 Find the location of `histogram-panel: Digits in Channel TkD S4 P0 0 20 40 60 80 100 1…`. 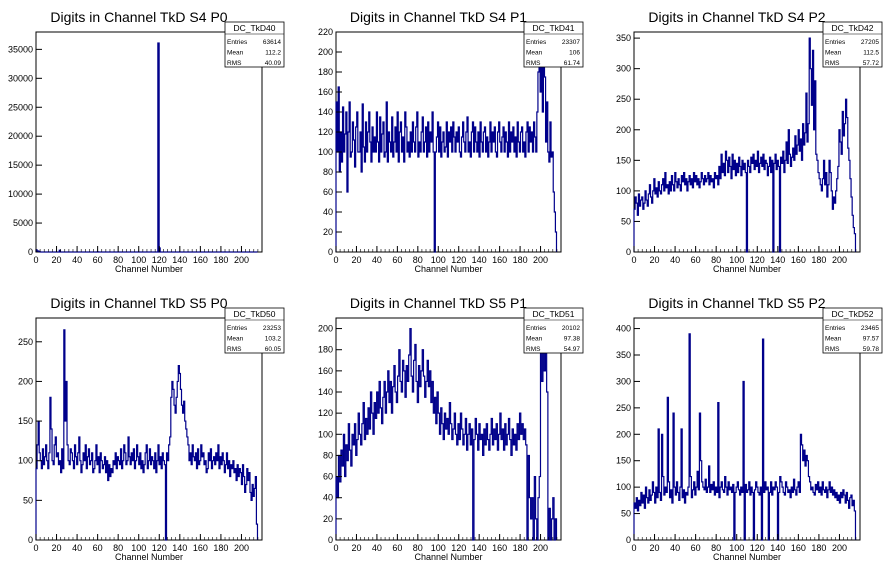

histogram-panel: Digits in Channel TkD S4 P0 0 20 40 60 80 100 1… is located at coordinates (146, 141).